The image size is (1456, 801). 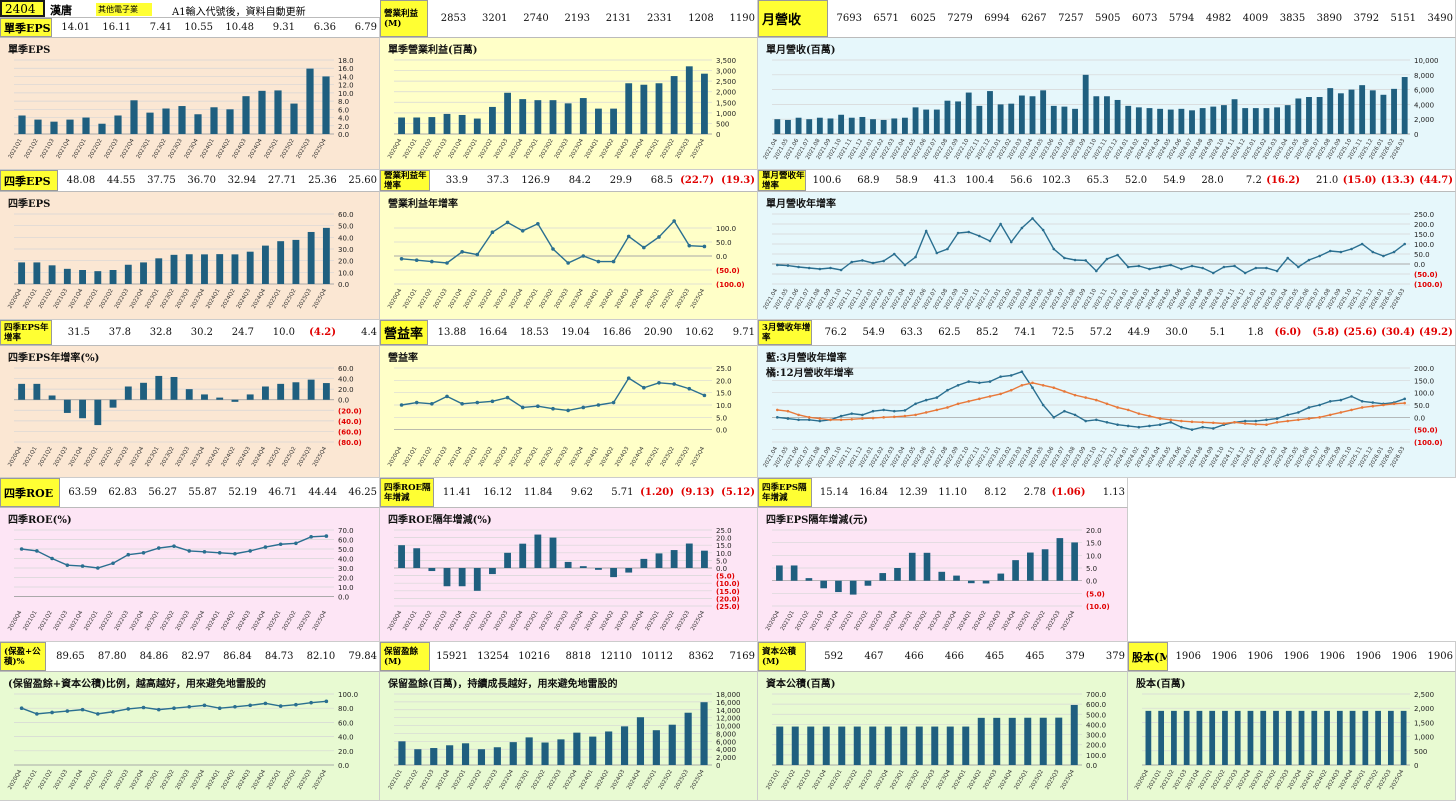 I want to click on header-label: 營業利益年增率, so click(x=405, y=180).